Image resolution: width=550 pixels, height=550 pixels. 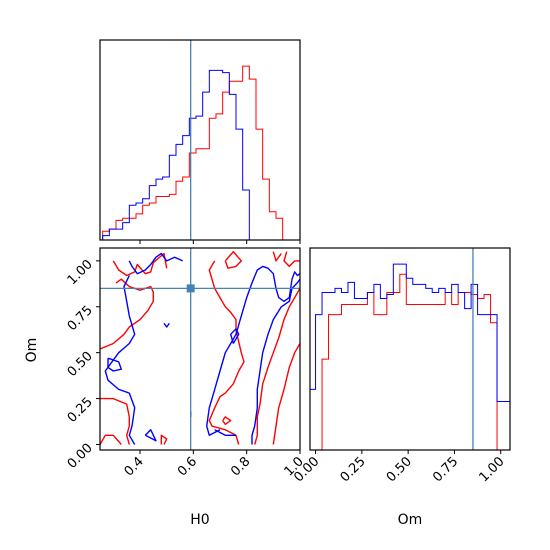 I want to click on joint-xtick-label: 0.6, so click(x=187, y=466).